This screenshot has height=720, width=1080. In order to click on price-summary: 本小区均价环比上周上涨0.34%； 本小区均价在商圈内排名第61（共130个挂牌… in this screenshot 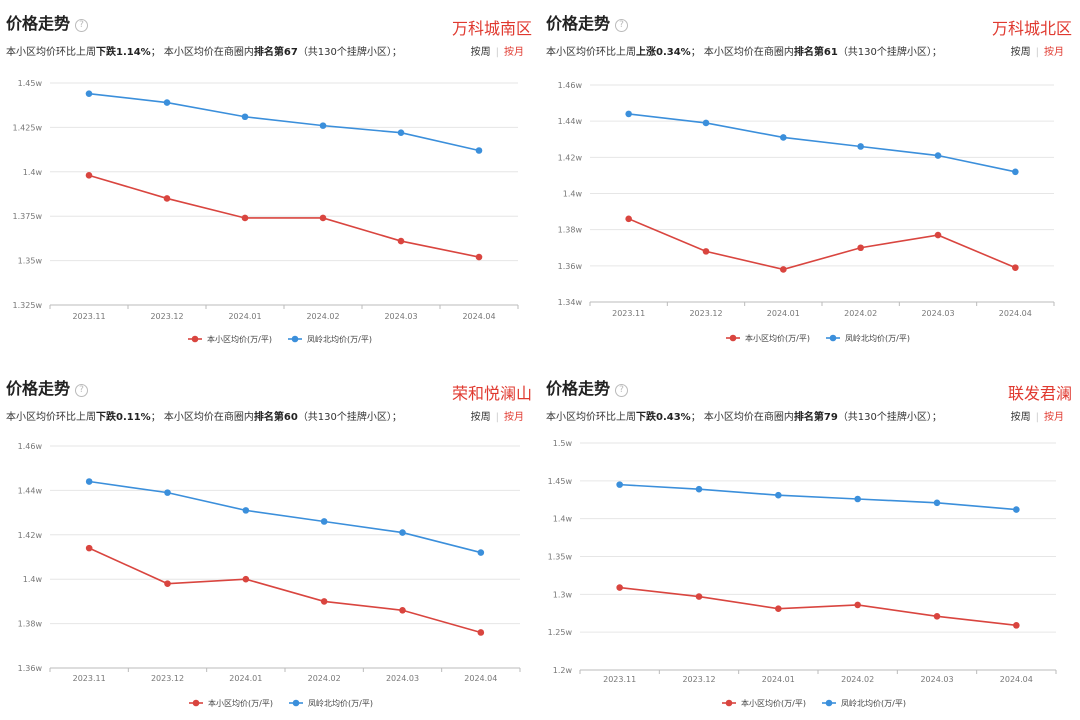, I will do `click(744, 52)`.